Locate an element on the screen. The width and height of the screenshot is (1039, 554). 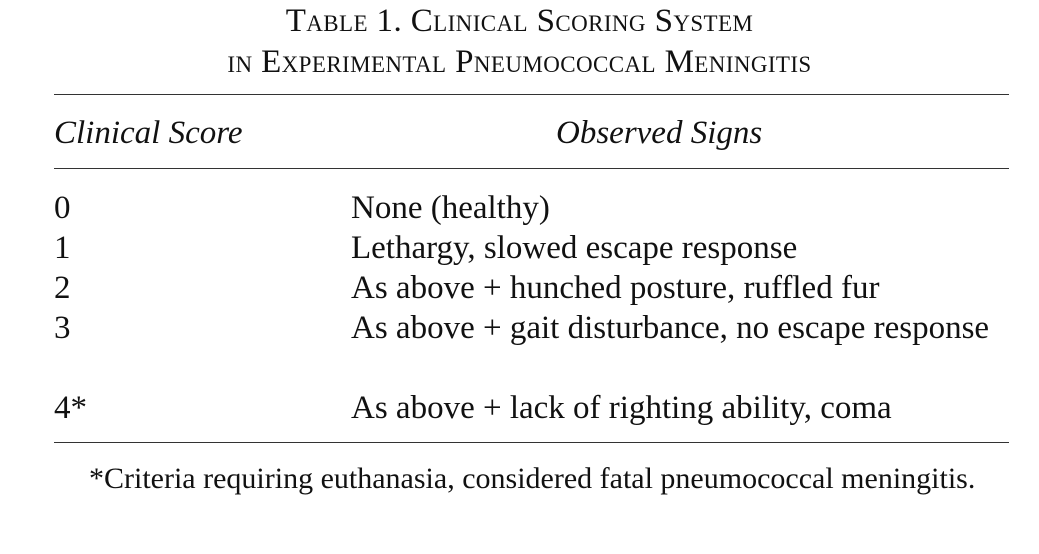
row-signs: Lethargy, slowed escape response is located at coordinates (574, 248).